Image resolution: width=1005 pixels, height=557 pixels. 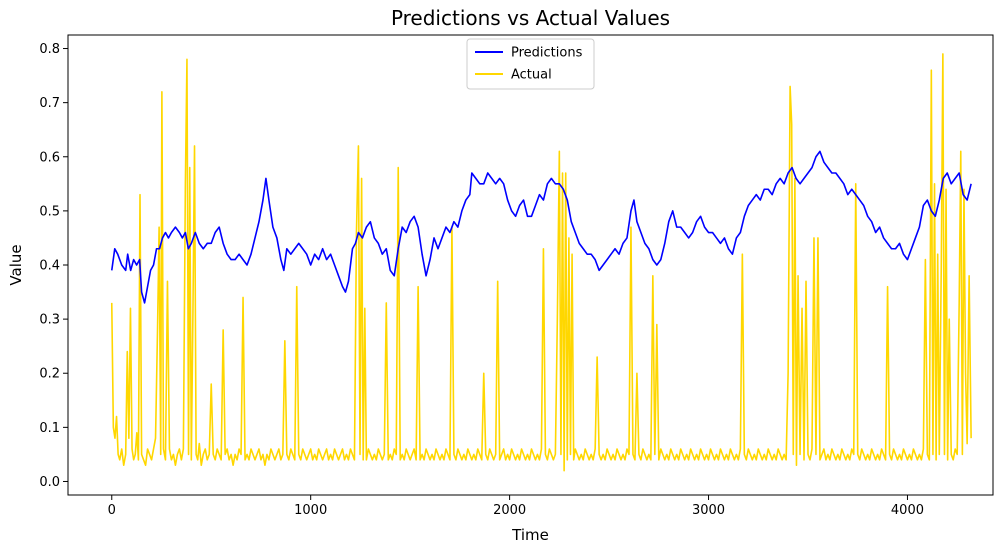 I want to click on x-tick-label: 1000, so click(x=310, y=510).